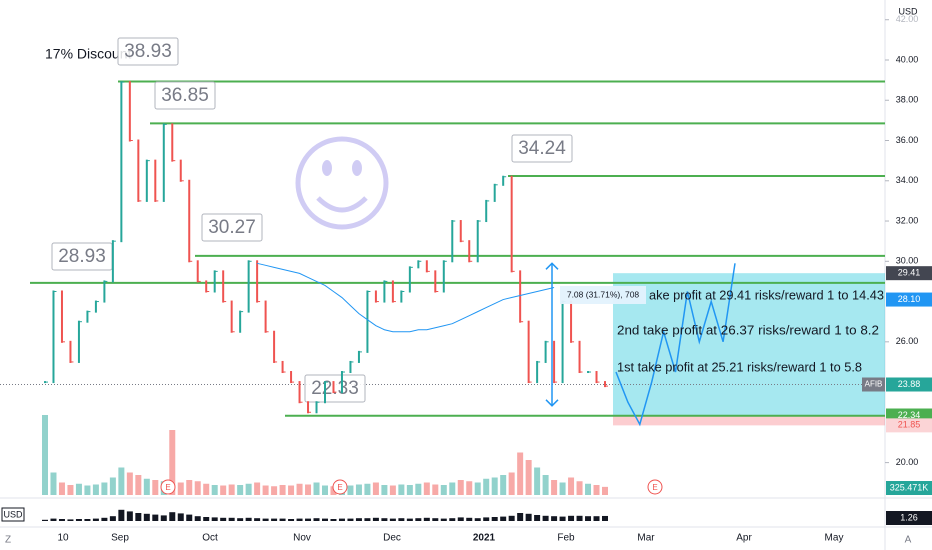 Image resolution: width=932 pixels, height=550 pixels. Describe the element at coordinates (185, 95) in the screenshot. I see `level-label: 36.85` at that location.